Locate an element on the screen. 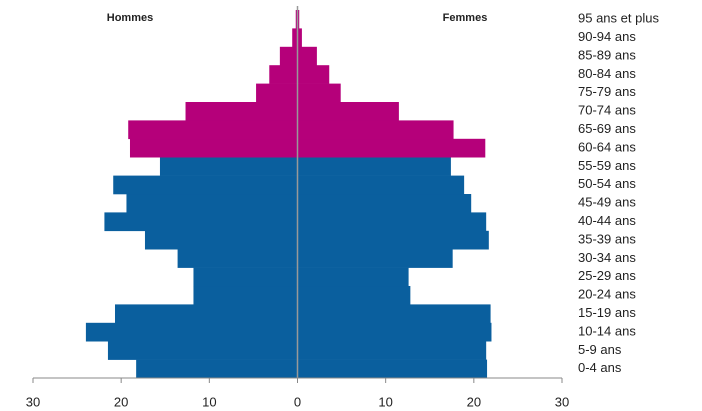 The height and width of the screenshot is (411, 702). x-tick-label: 0 is located at coordinates (297, 401).